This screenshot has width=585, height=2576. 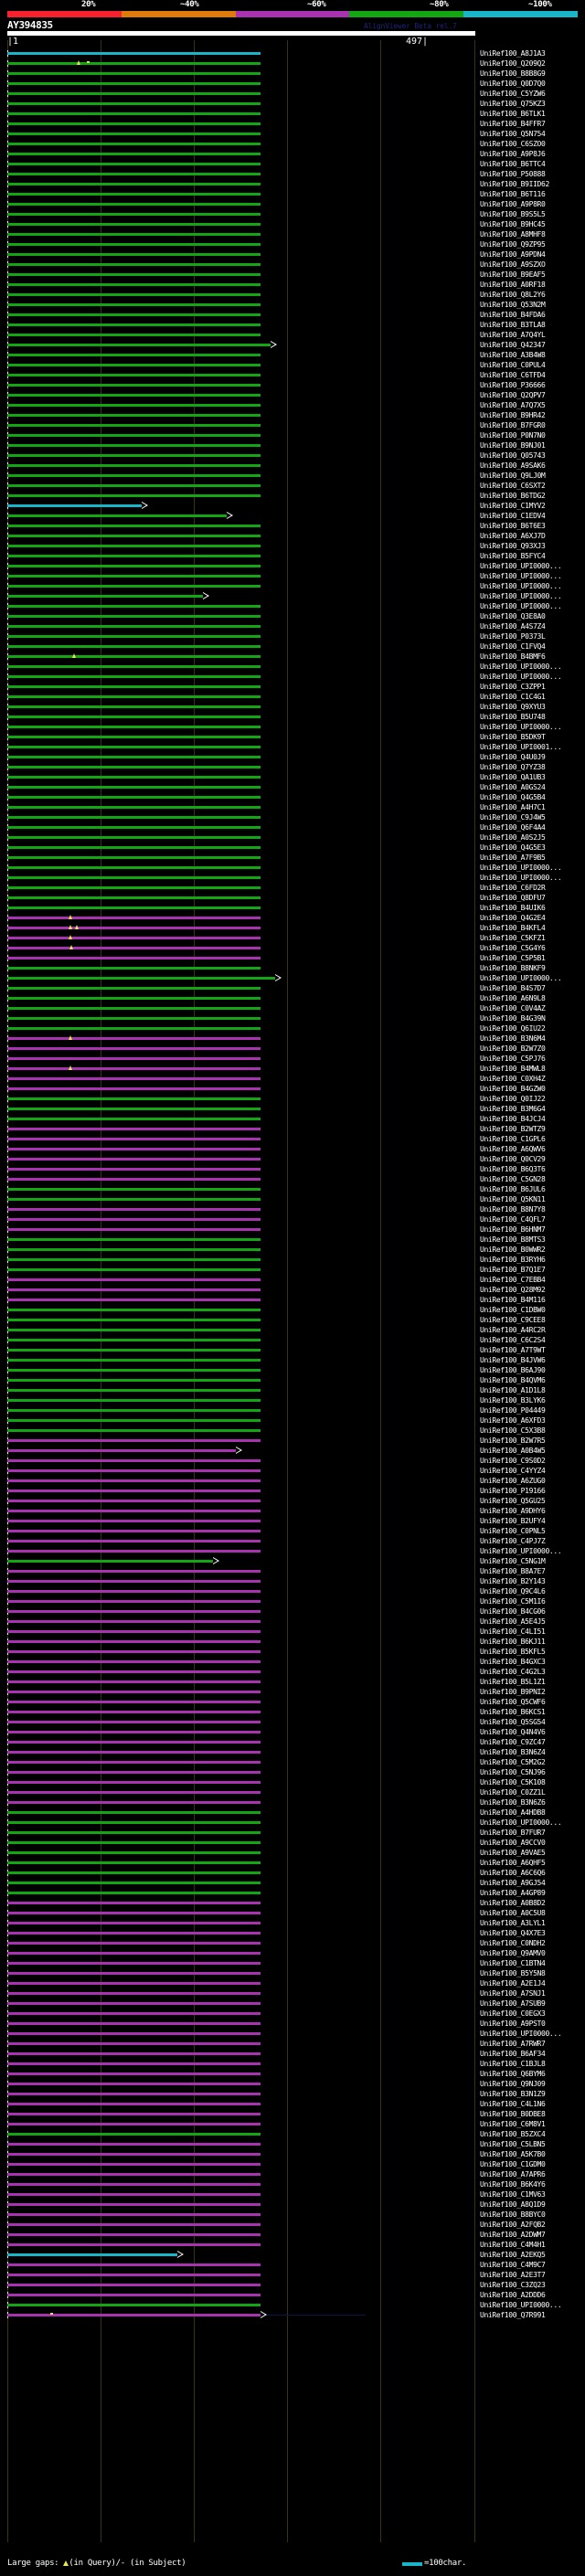 I want to click on hit-id-label: UniRef100_C0EGX3, so click(x=513, y=2013).